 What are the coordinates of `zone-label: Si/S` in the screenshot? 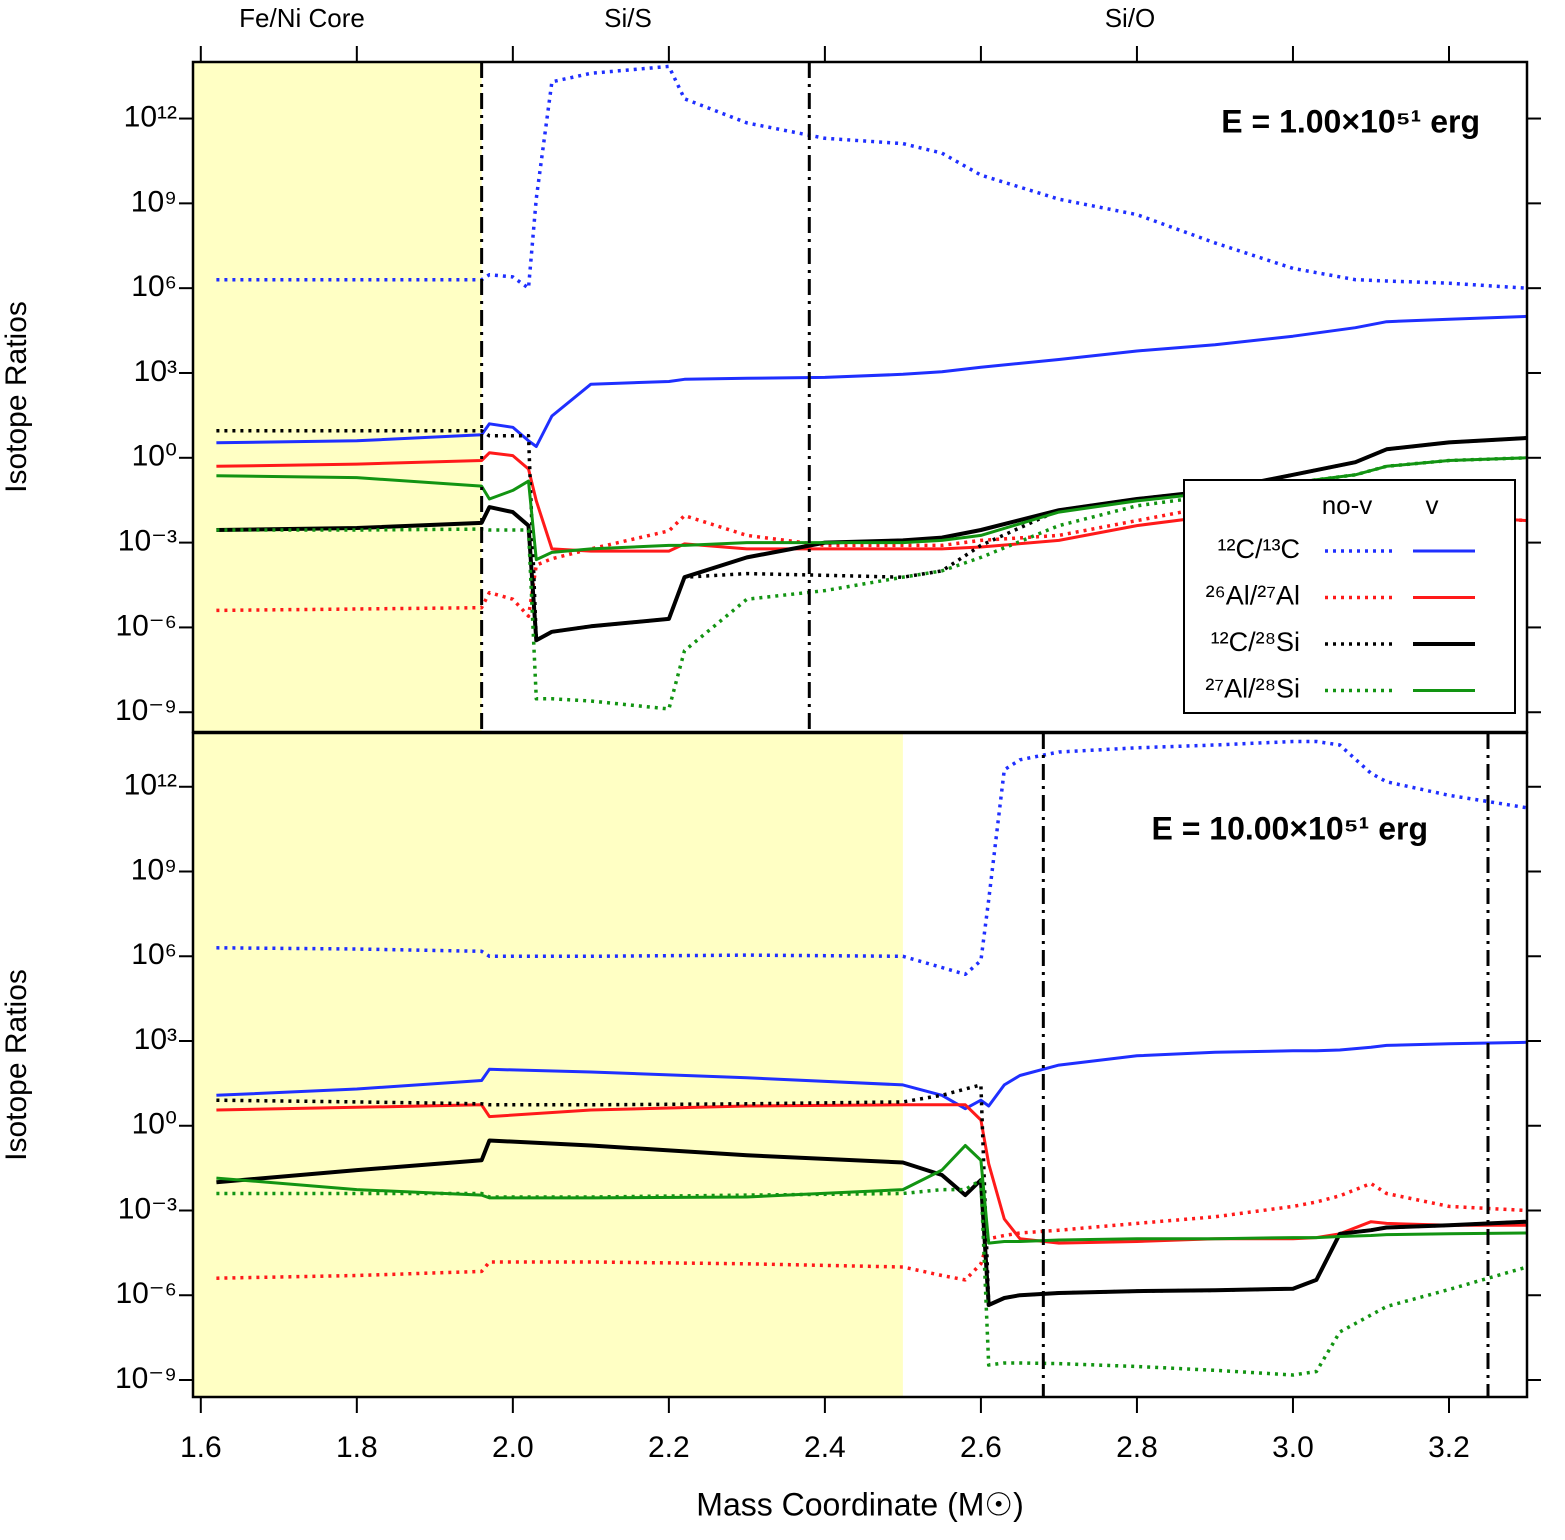 It's located at (628, 18).